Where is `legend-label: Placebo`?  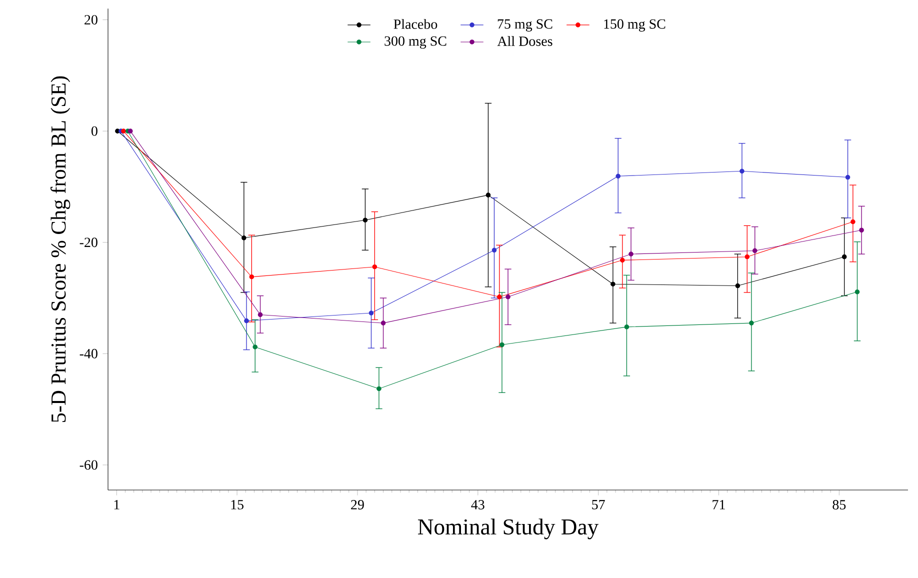
legend-label: Placebo is located at coordinates (416, 24).